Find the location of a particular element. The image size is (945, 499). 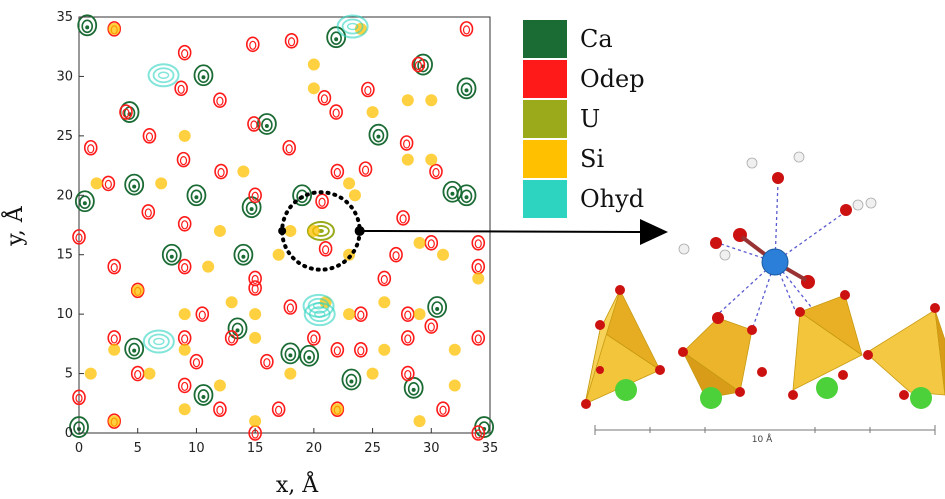

y-tick-label: 10 is located at coordinates (64, 314).